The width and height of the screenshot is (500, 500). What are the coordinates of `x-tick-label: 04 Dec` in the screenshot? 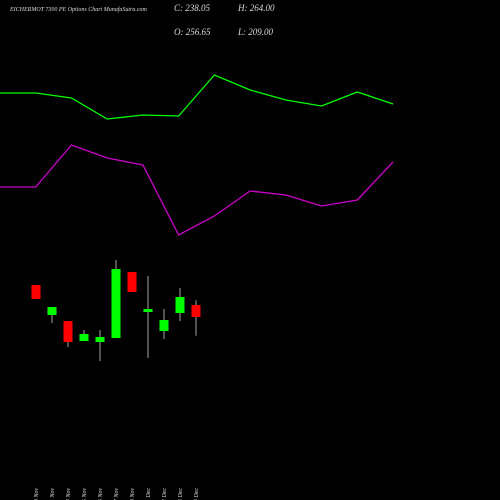 It's located at (196, 494).